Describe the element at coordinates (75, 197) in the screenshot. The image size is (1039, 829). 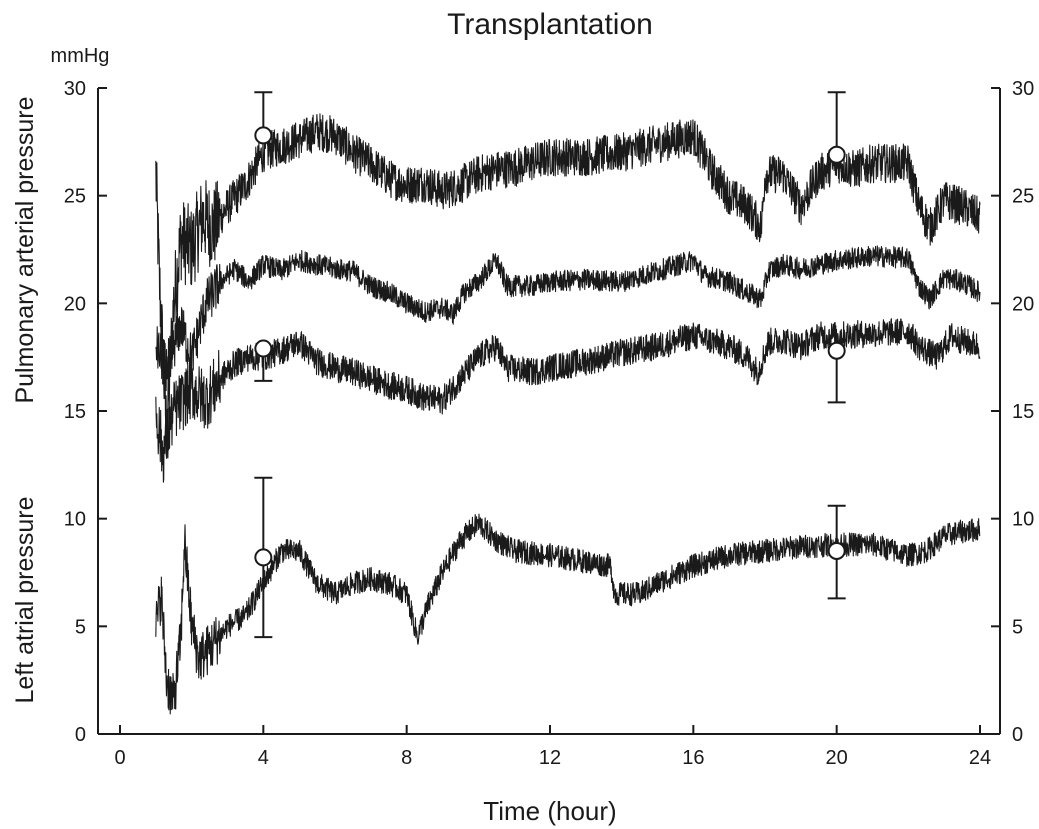
I see `y-tick-label-left: 25` at that location.